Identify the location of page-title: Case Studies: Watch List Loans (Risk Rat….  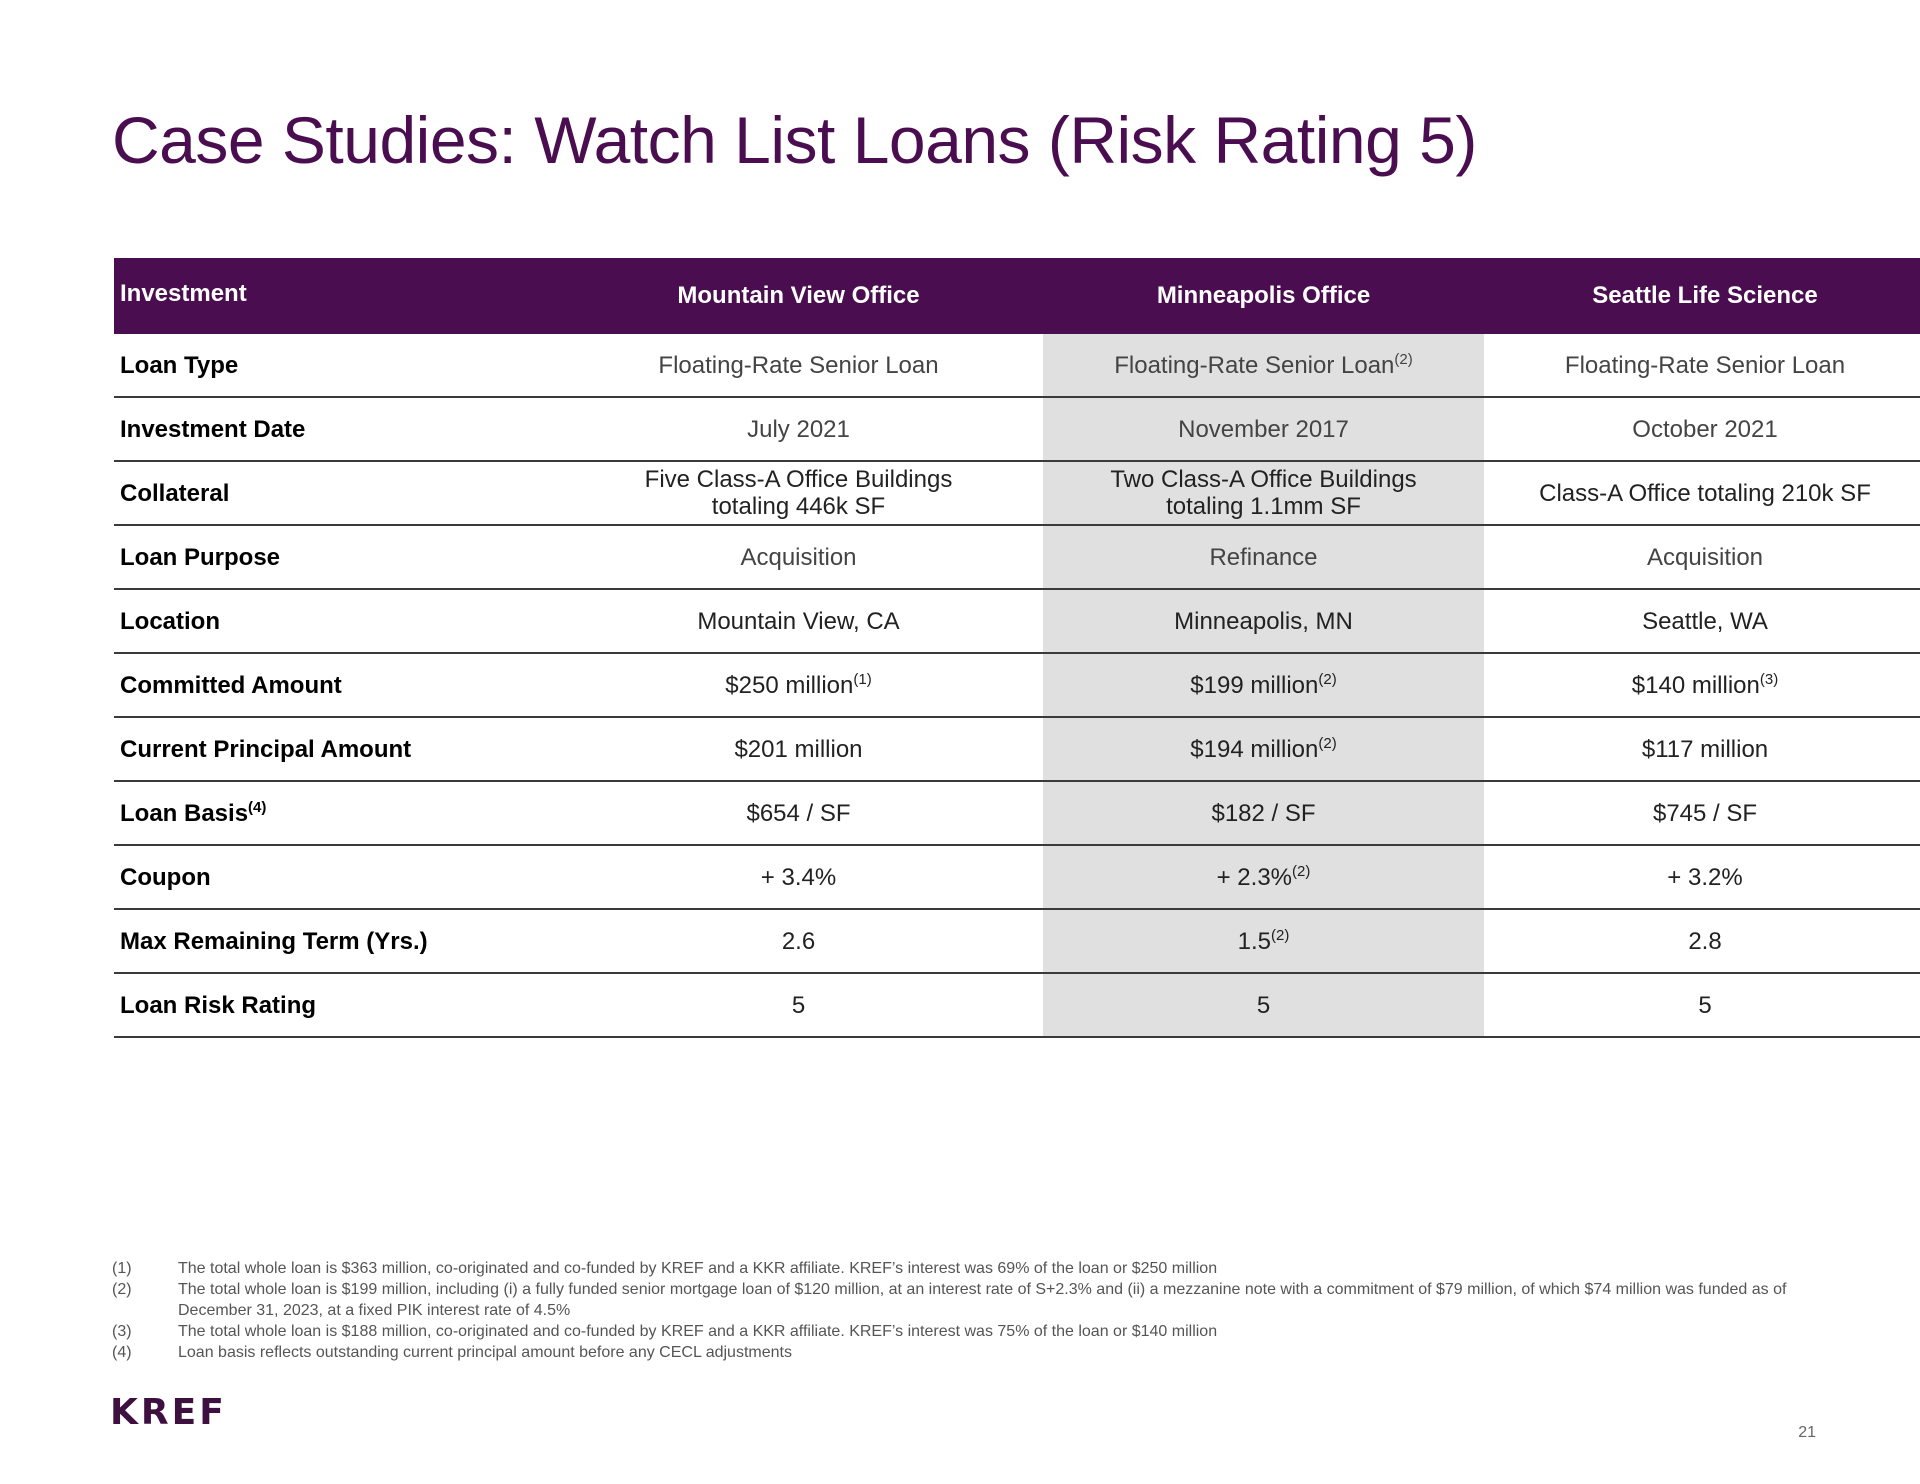
(794, 140).